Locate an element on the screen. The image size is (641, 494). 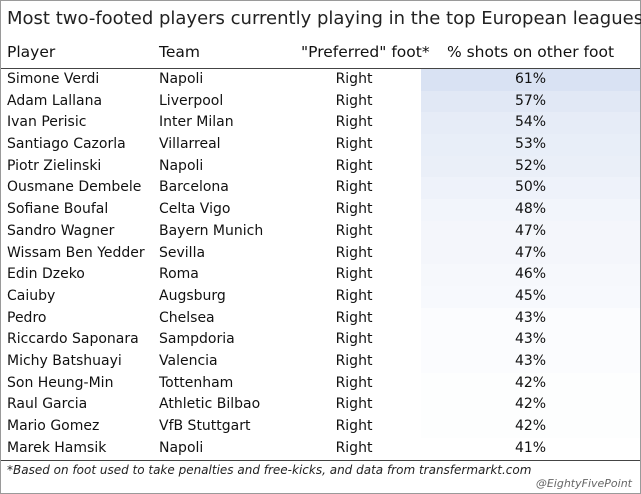
cell-team: Athletic Bilbao is located at coordinates (210, 404).